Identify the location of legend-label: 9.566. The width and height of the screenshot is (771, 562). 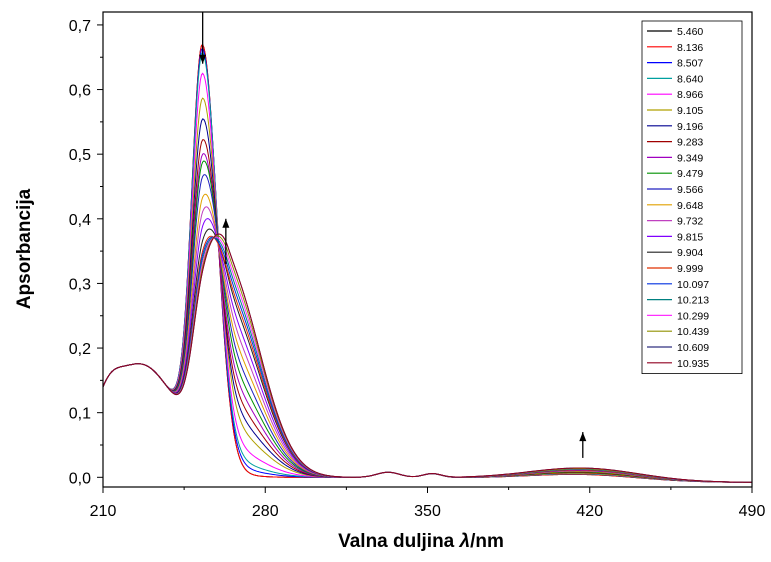
(690, 190).